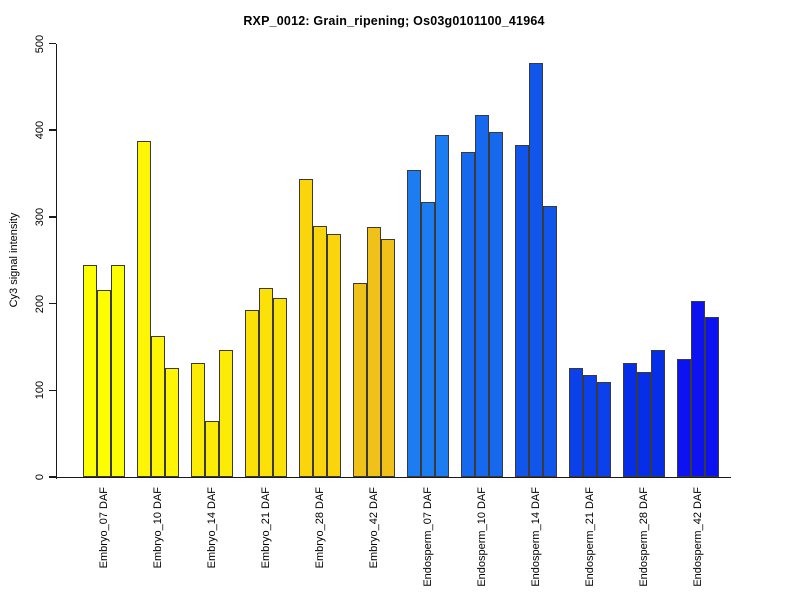  What do you see at coordinates (320, 528) in the screenshot?
I see `x-axis-group-label: Embryo_28 DAF` at bounding box center [320, 528].